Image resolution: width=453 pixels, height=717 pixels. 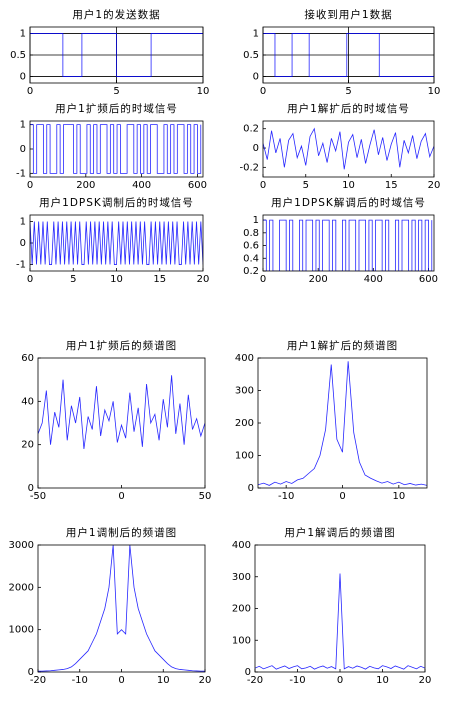 I want to click on y-tick-label: 100, so click(x=241, y=640).